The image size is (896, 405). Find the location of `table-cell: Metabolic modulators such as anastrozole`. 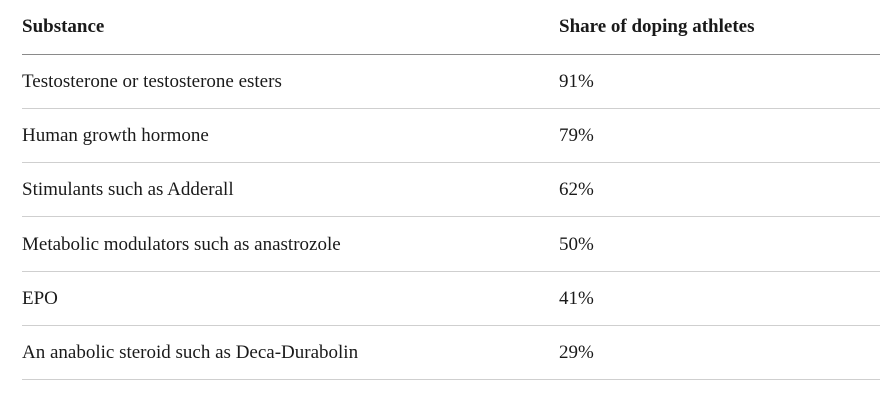

table-cell: Metabolic modulators such as anastrozole is located at coordinates (181, 244).